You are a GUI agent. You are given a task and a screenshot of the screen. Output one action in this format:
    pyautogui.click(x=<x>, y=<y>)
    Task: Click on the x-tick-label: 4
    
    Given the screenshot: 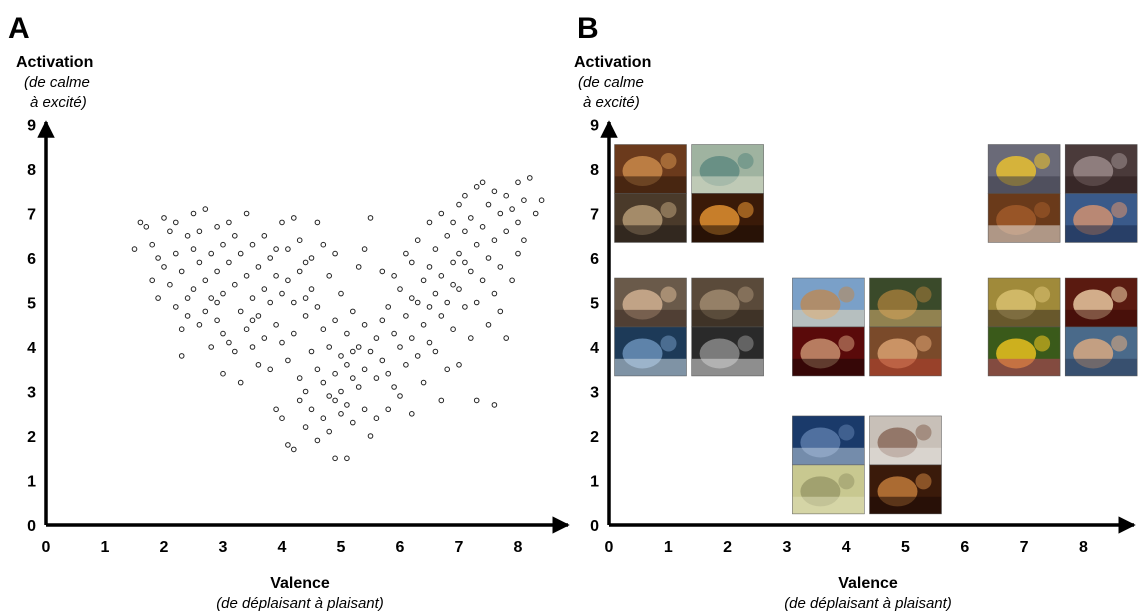 What is the action you would take?
    pyautogui.click(x=282, y=547)
    